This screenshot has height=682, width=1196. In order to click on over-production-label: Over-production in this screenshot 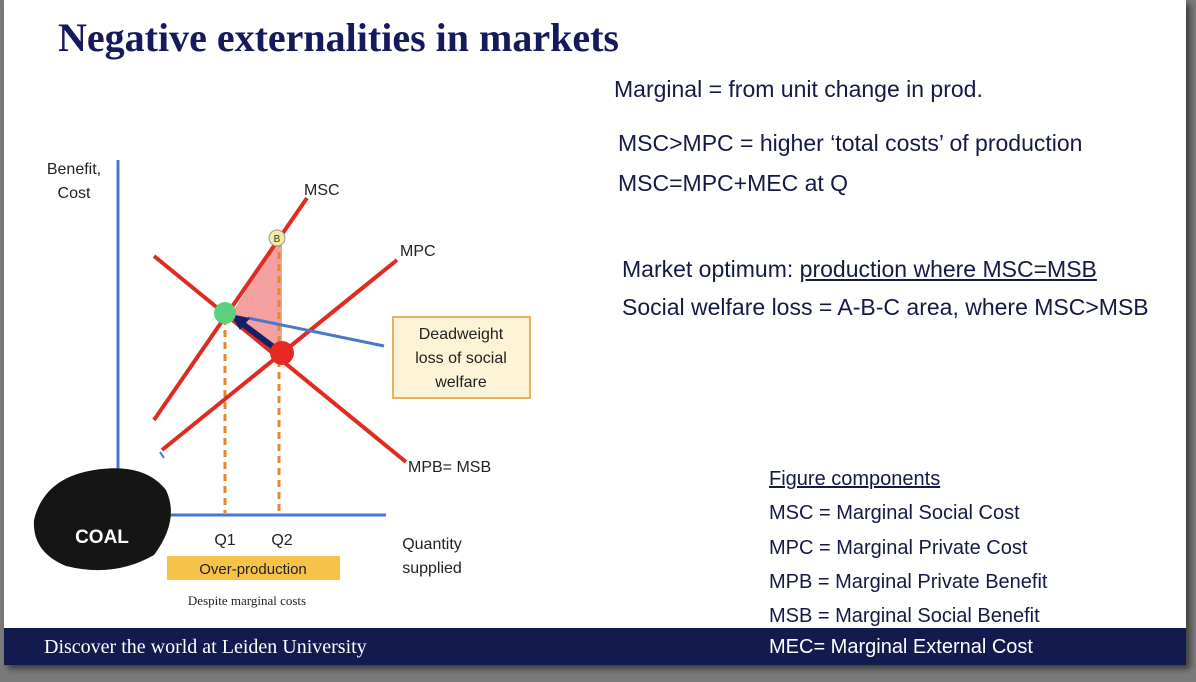, I will do `click(253, 569)`.